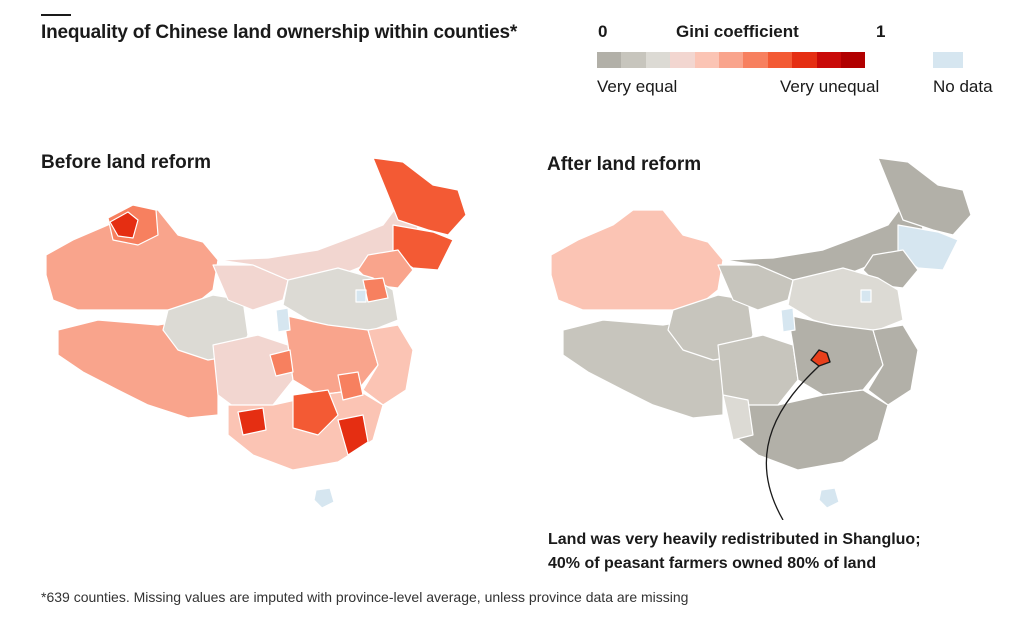  What do you see at coordinates (126, 162) in the screenshot?
I see `before-panel-title: Before land reform` at bounding box center [126, 162].